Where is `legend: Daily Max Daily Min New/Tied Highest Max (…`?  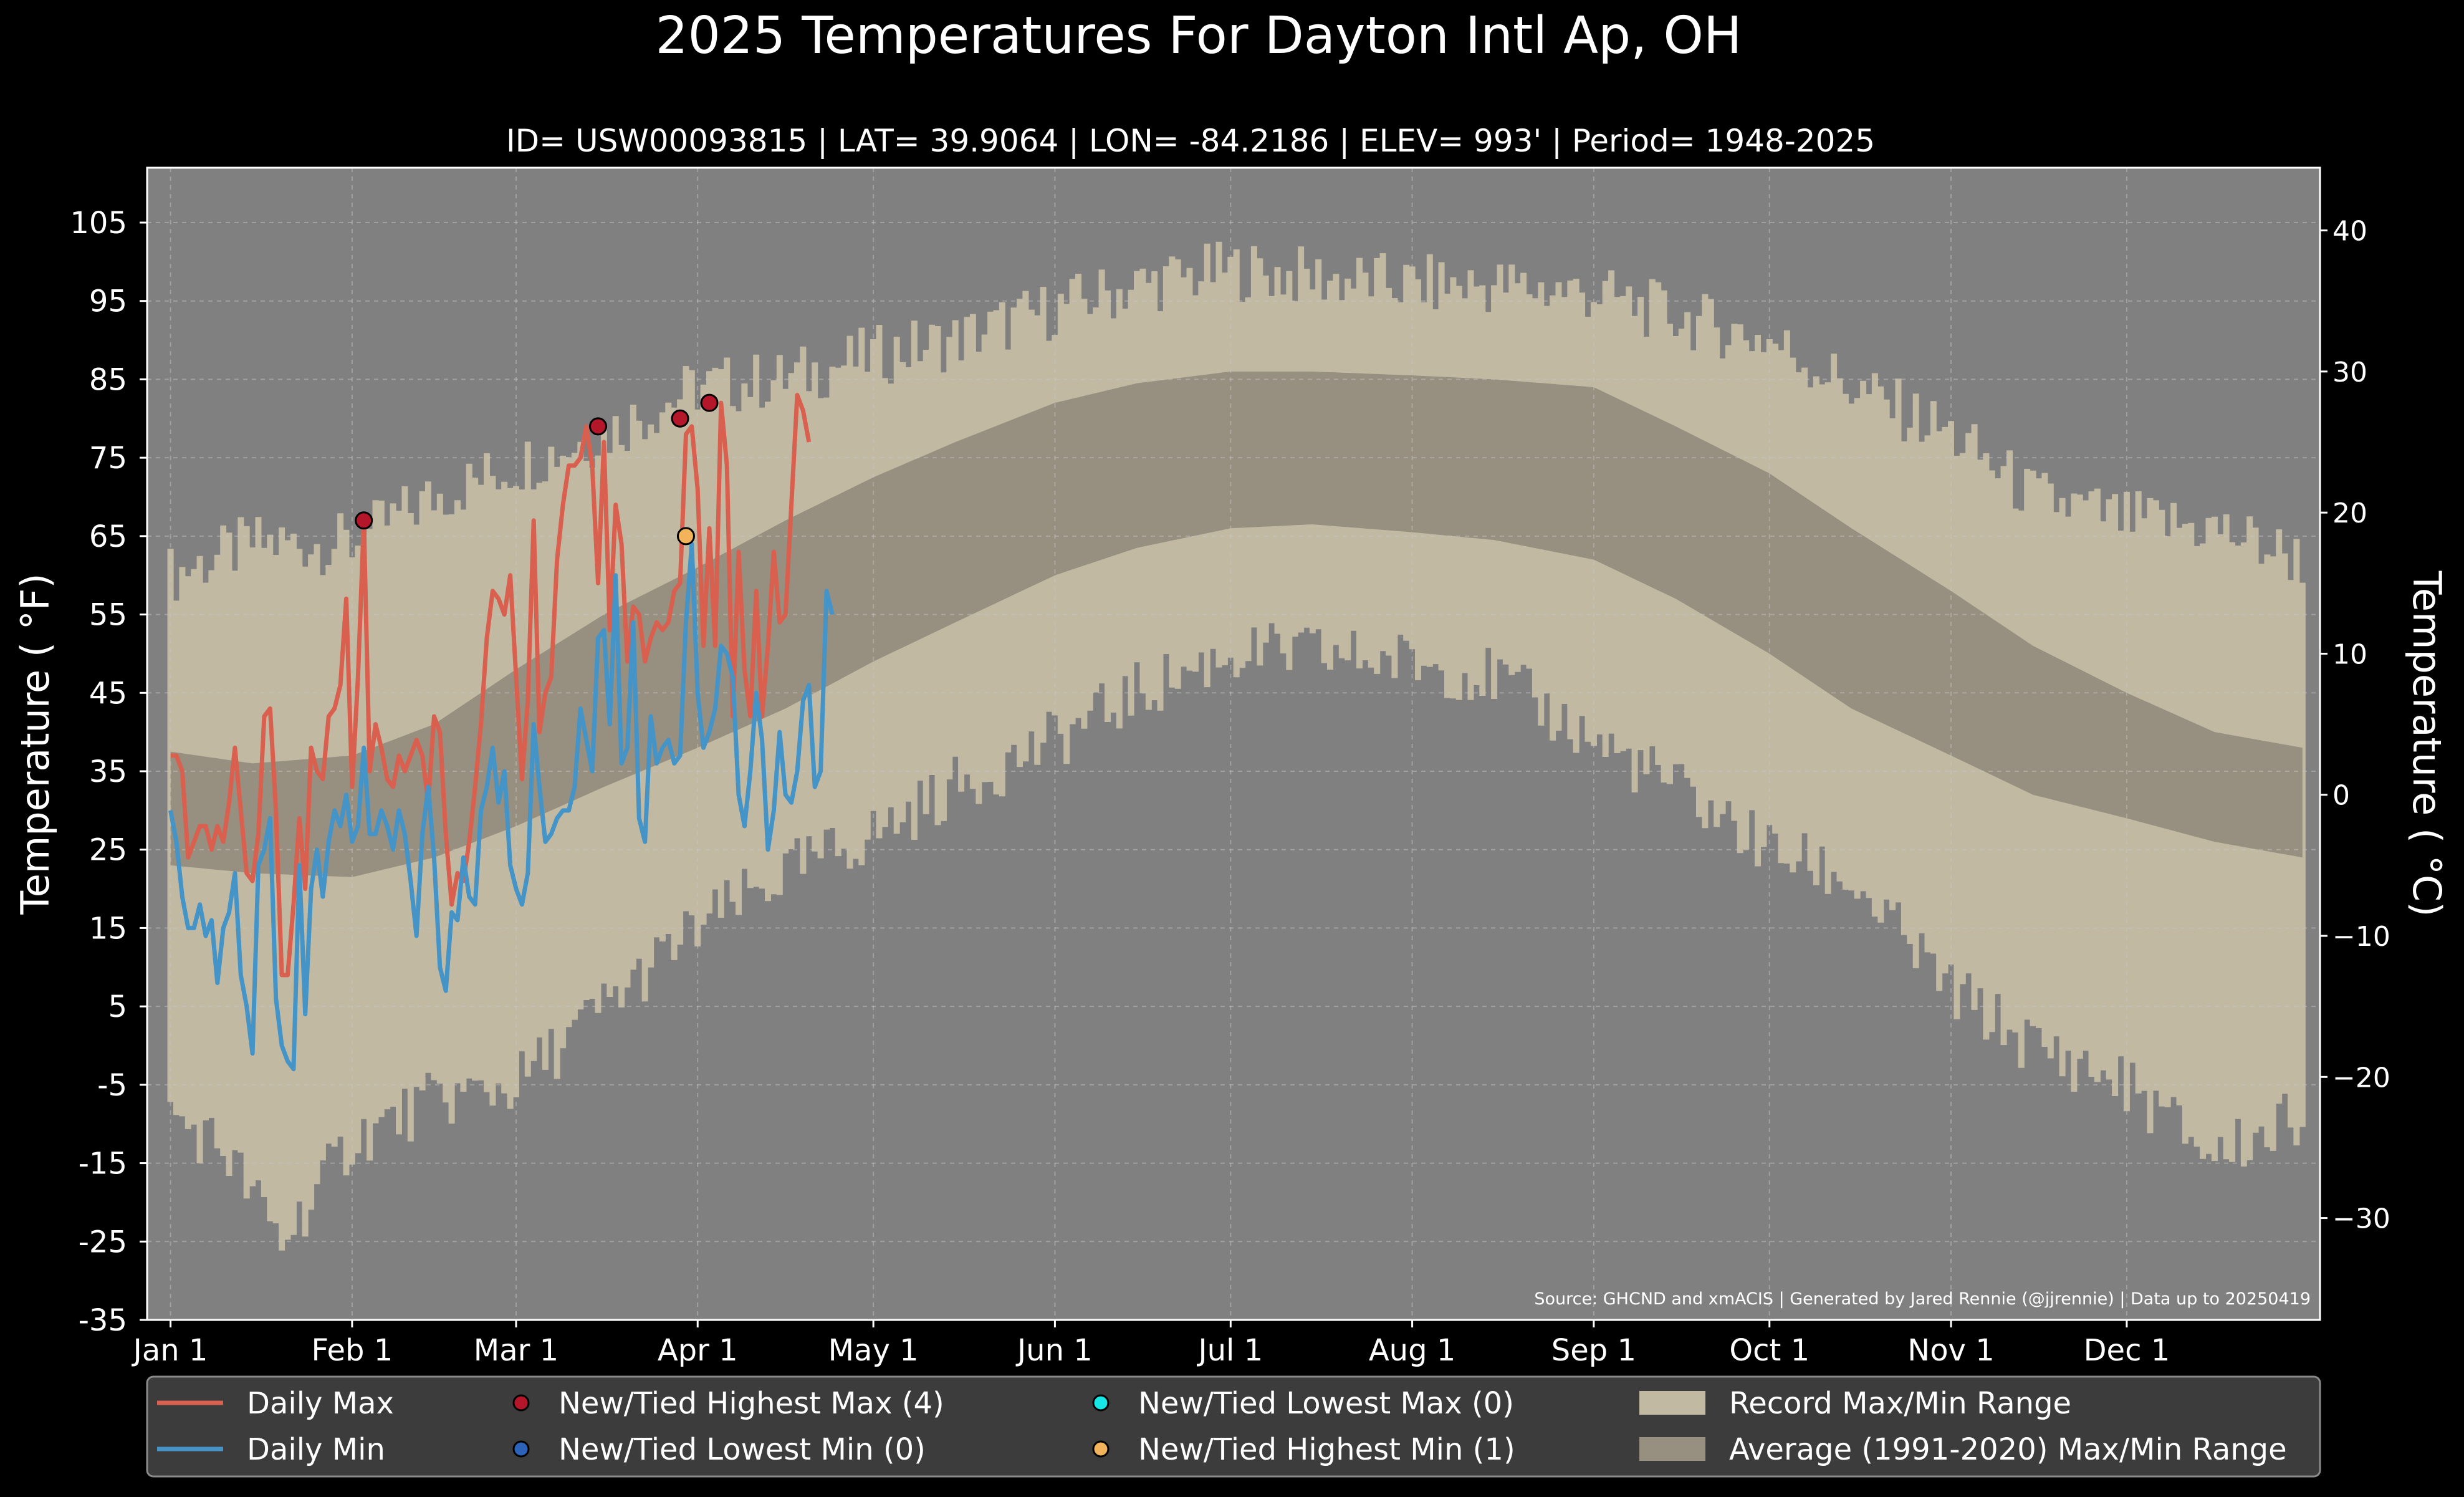 legend: Daily Max Daily Min New/Tied Highest Max (… is located at coordinates (1222, 1426).